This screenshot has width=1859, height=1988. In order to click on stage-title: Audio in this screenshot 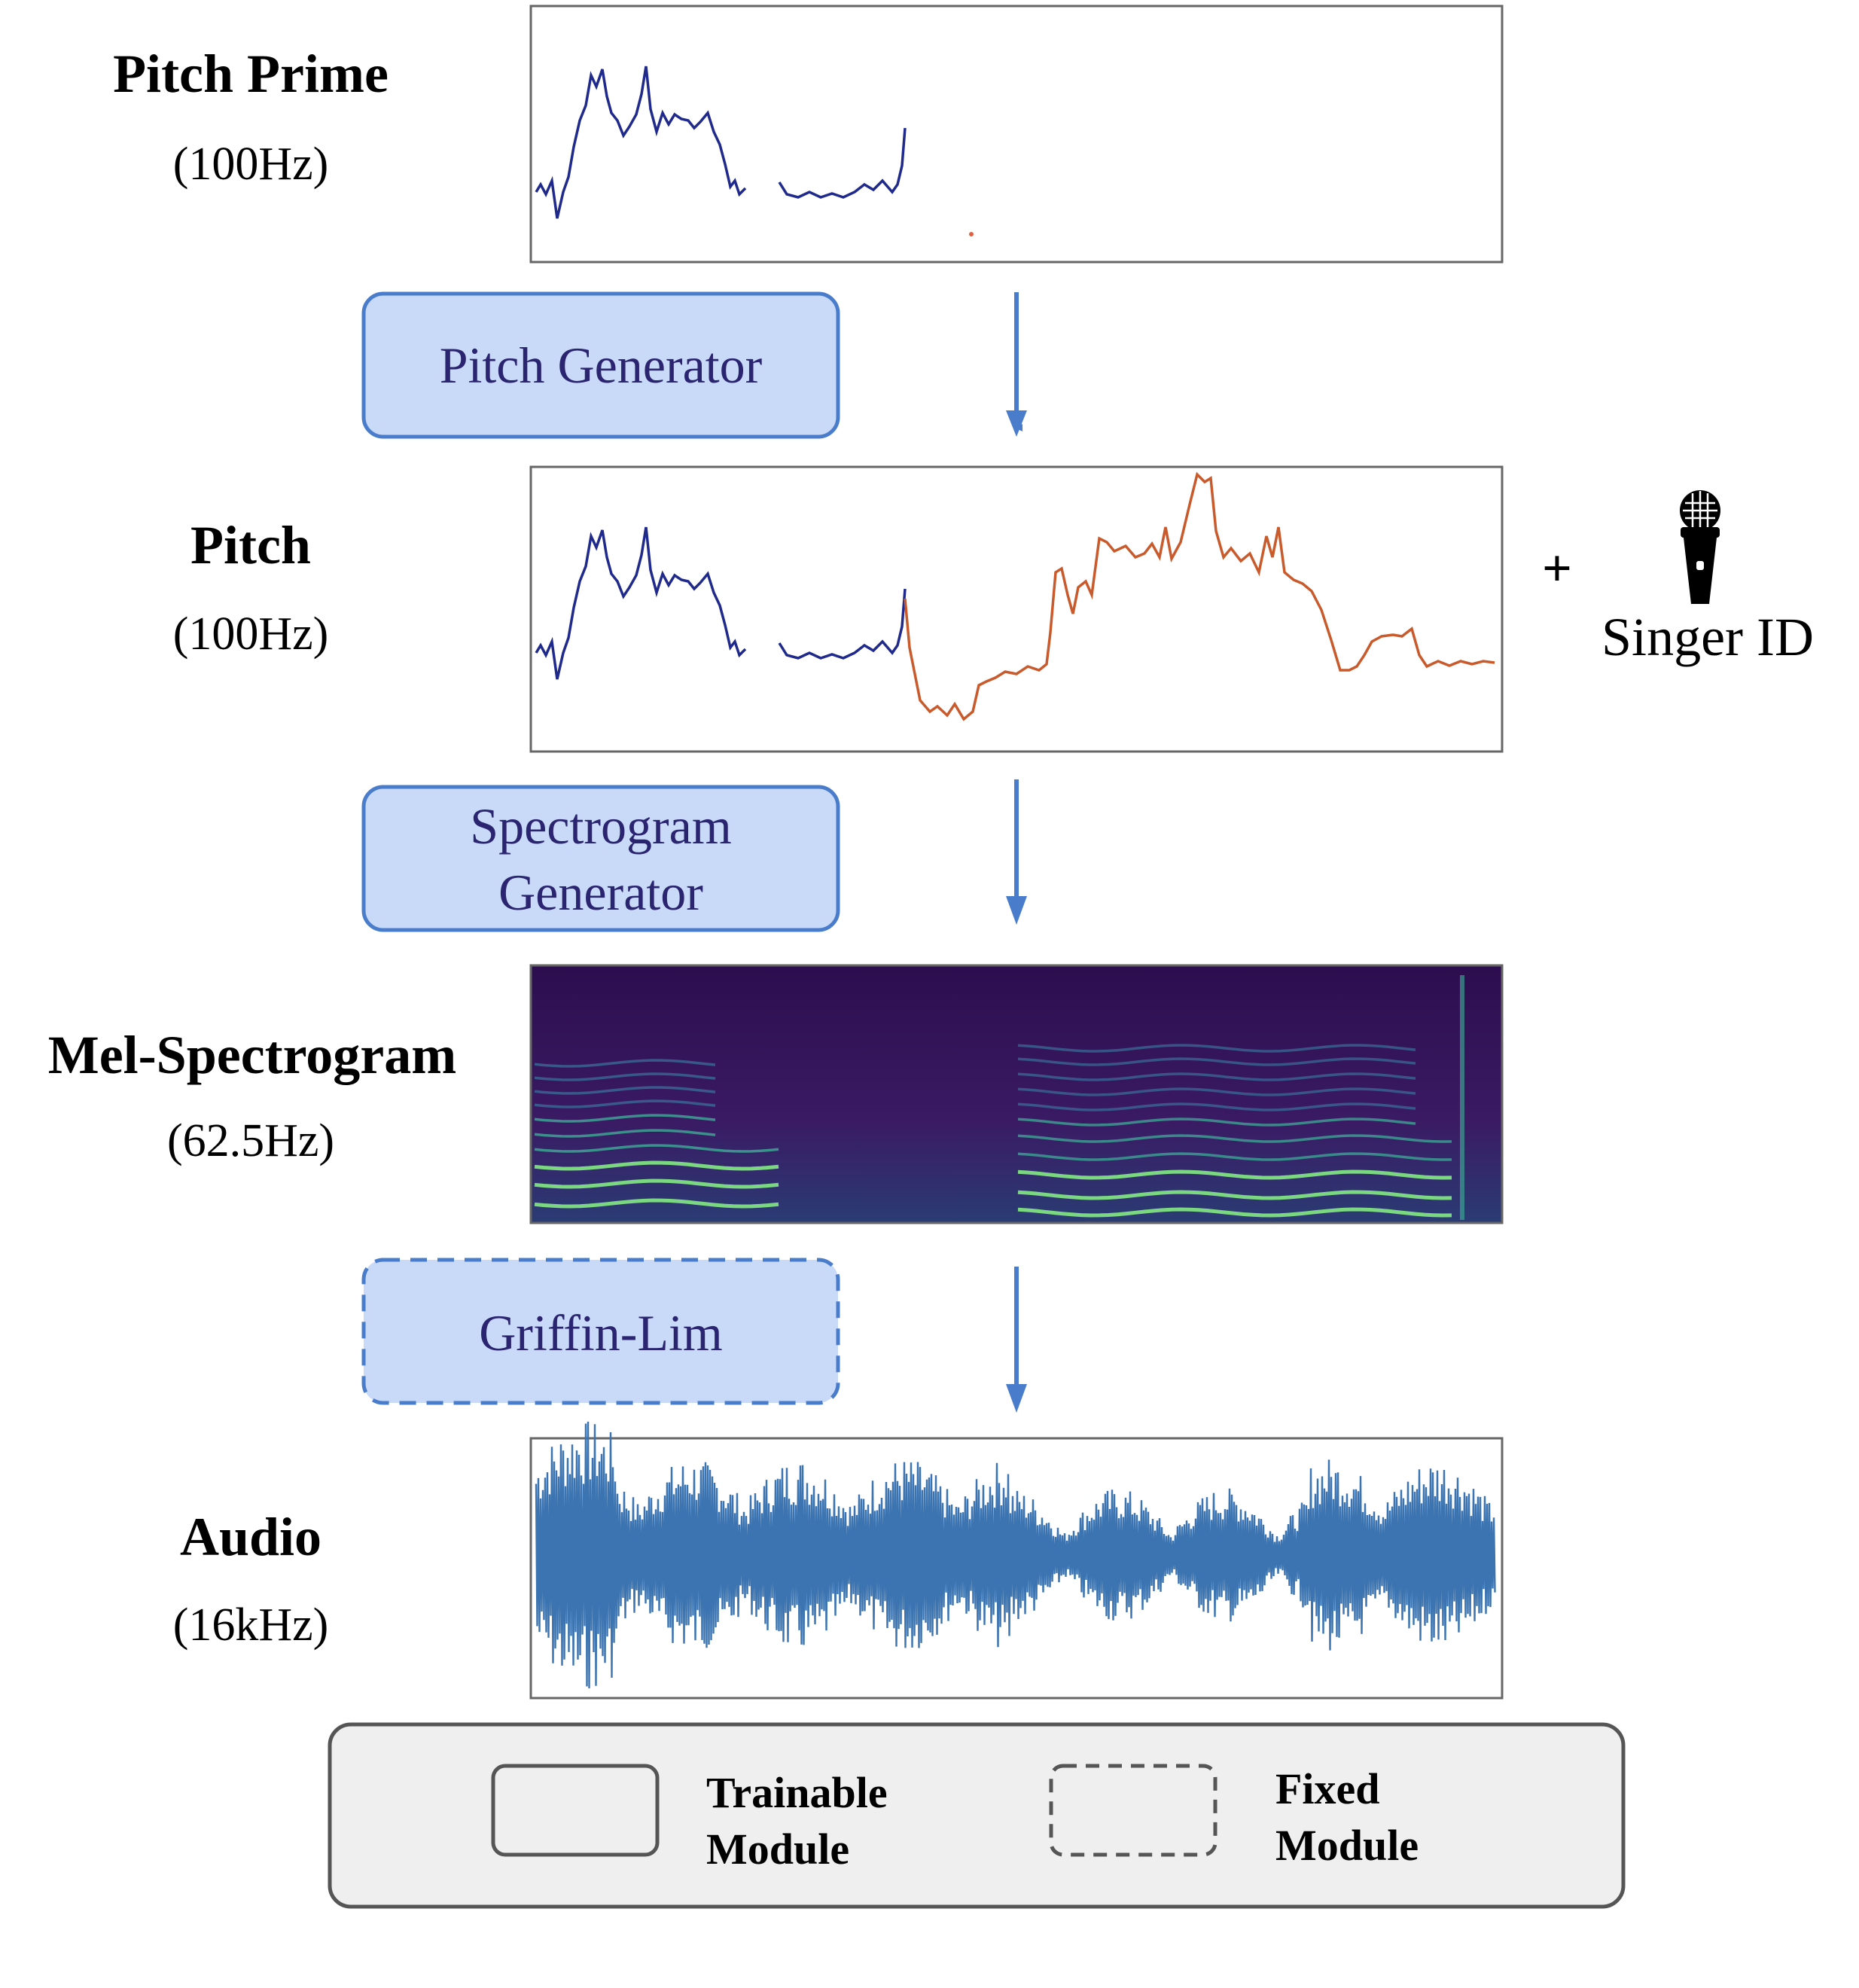, I will do `click(251, 1537)`.